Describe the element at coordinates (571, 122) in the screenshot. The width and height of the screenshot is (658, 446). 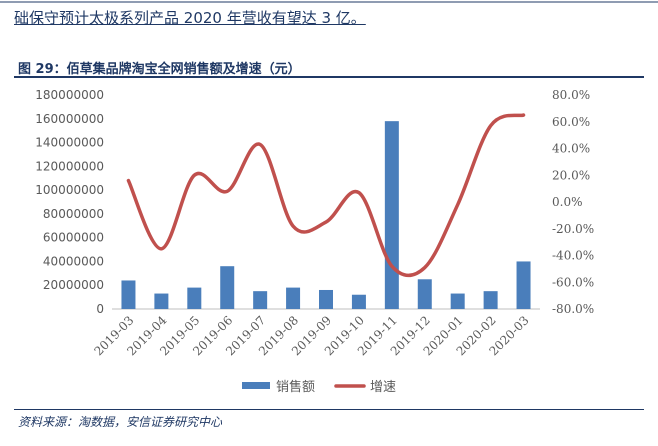
I see `right-tick-label: 60.0%` at that location.